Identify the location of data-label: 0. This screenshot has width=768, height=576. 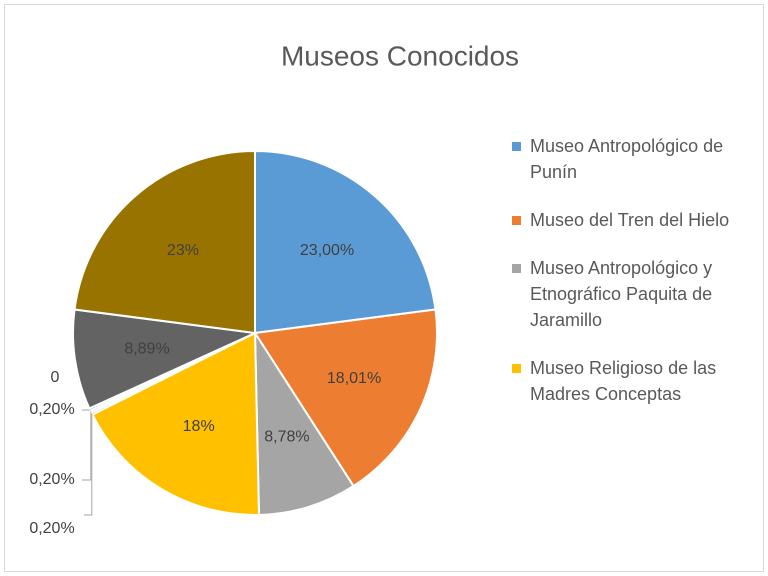
(55, 377).